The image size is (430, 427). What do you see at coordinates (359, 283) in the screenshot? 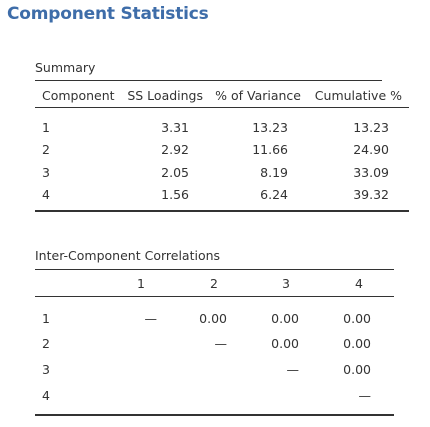
I see `correlations-header: 4` at bounding box center [359, 283].